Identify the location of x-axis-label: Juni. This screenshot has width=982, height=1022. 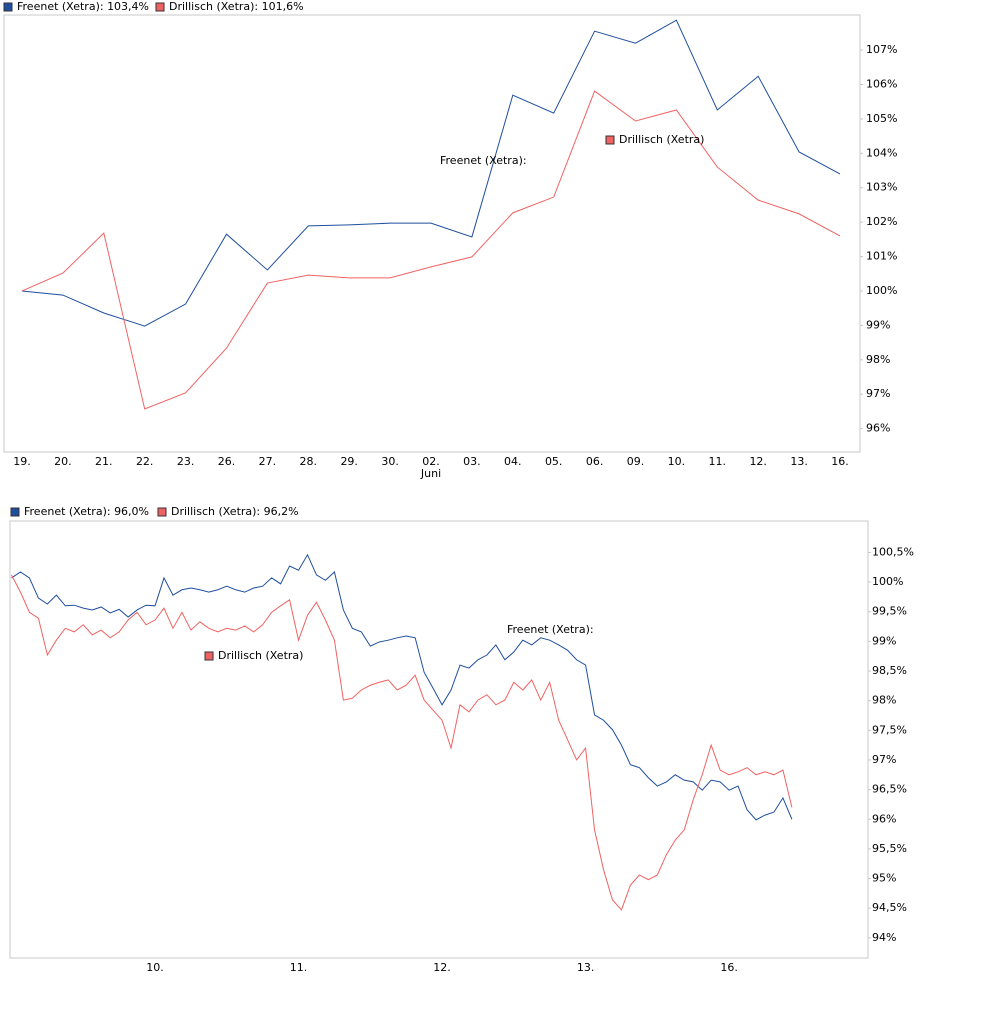
(430, 473).